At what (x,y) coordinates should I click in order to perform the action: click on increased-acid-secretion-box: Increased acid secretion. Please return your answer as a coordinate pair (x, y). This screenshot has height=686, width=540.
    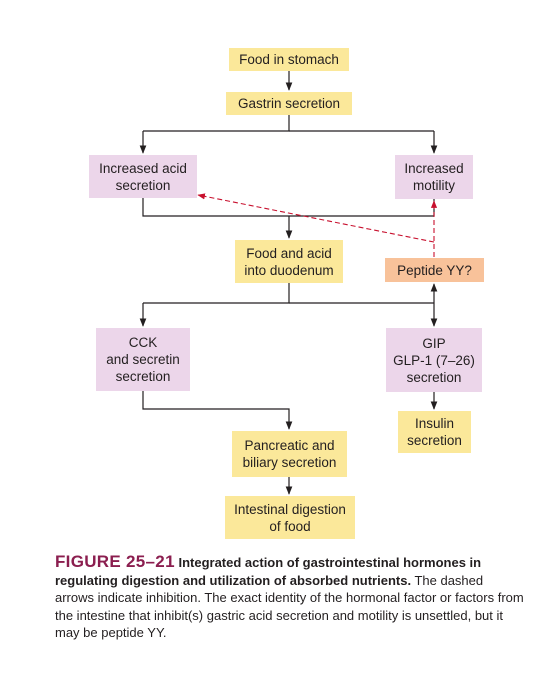
    Looking at the image, I should click on (143, 176).